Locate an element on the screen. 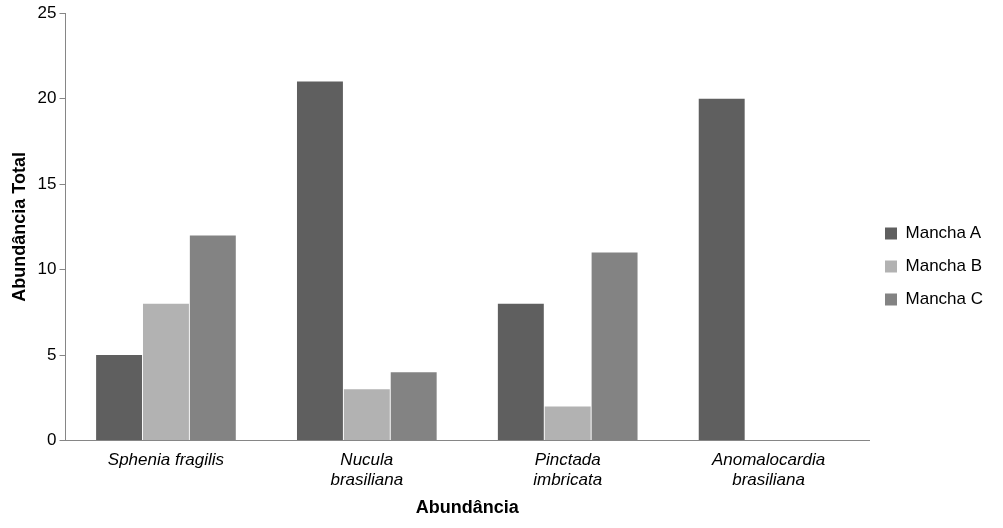 The image size is (1003, 528). x-tick-label: Pinctada imbricata is located at coordinates (568, 469).